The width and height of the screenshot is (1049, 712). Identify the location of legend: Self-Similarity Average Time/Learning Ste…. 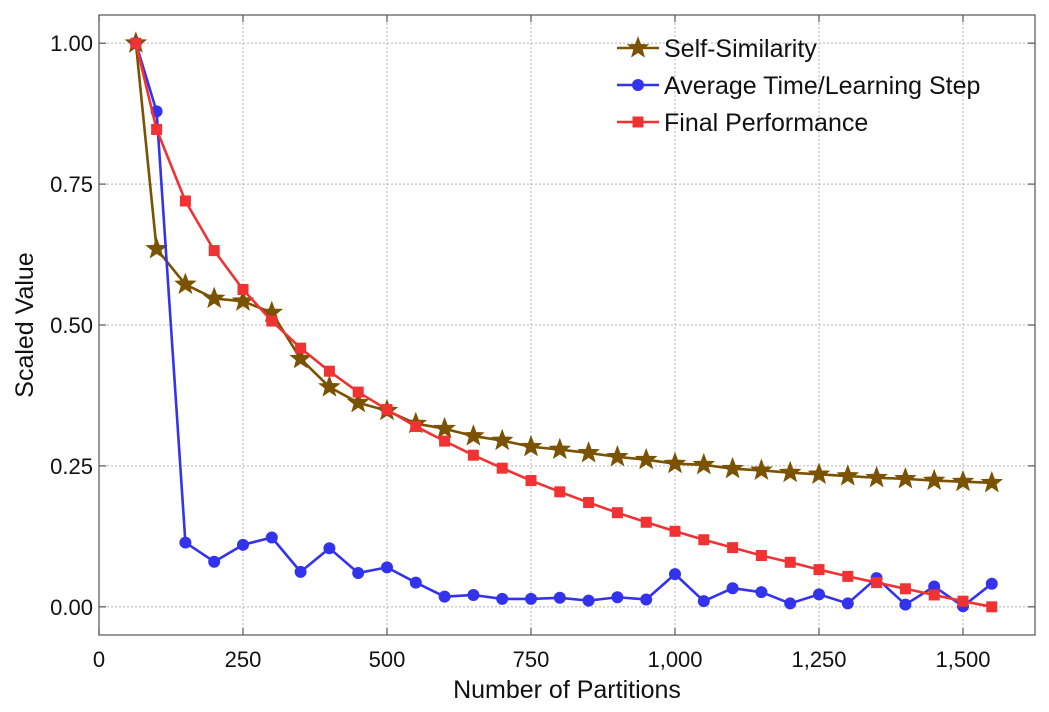
(798, 86).